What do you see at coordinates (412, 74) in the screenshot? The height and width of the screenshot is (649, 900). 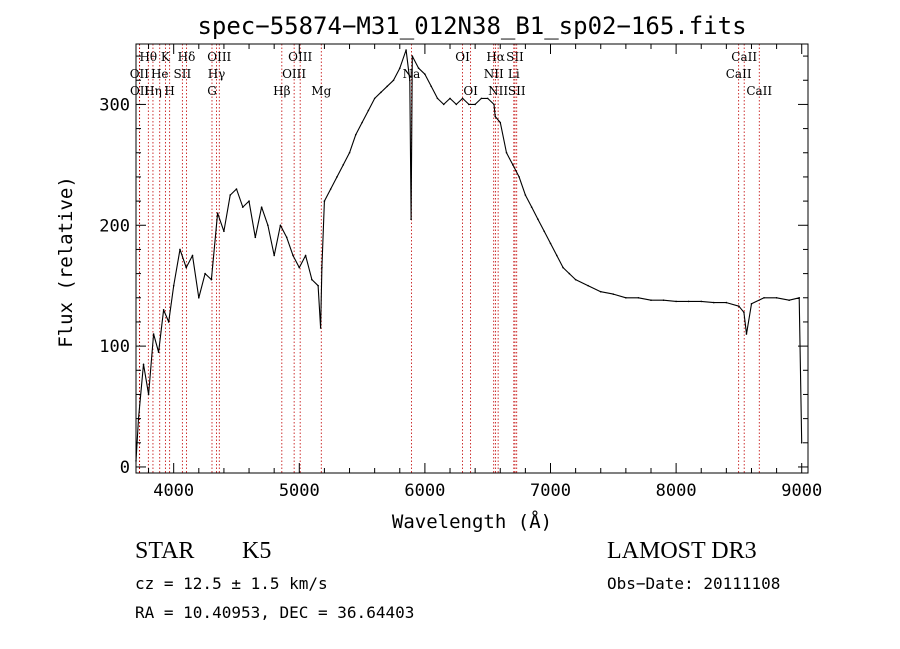 I see `marker-label: Na` at bounding box center [412, 74].